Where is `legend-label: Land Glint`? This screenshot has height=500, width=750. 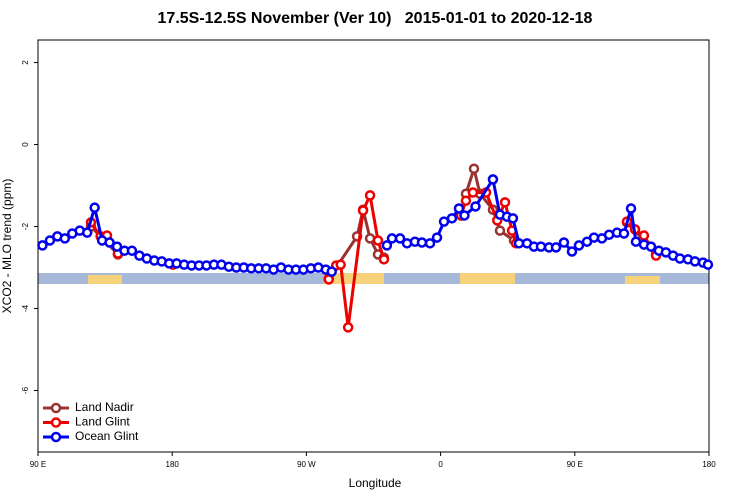 legend-label: Land Glint is located at coordinates (102, 422).